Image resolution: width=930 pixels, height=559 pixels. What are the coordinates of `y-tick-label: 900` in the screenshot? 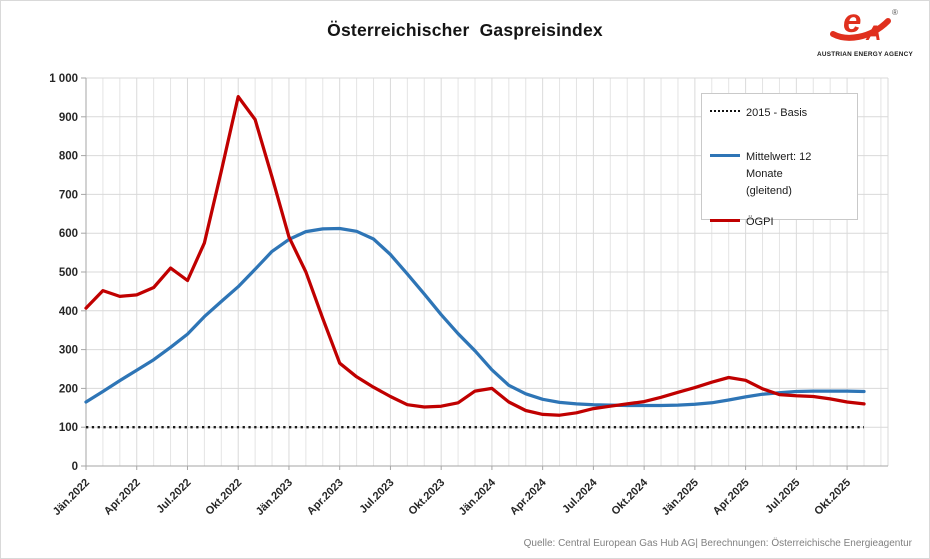 It's located at (68, 118).